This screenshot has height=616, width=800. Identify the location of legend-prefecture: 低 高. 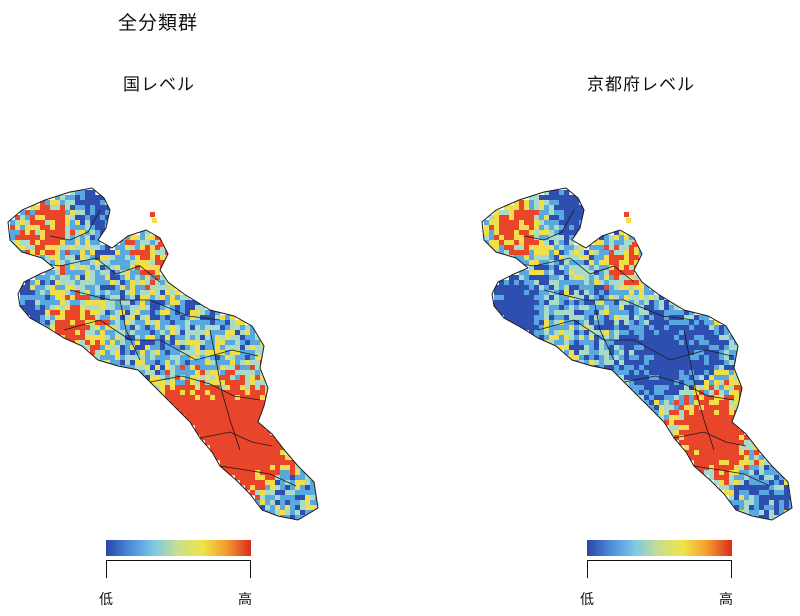
(662, 575).